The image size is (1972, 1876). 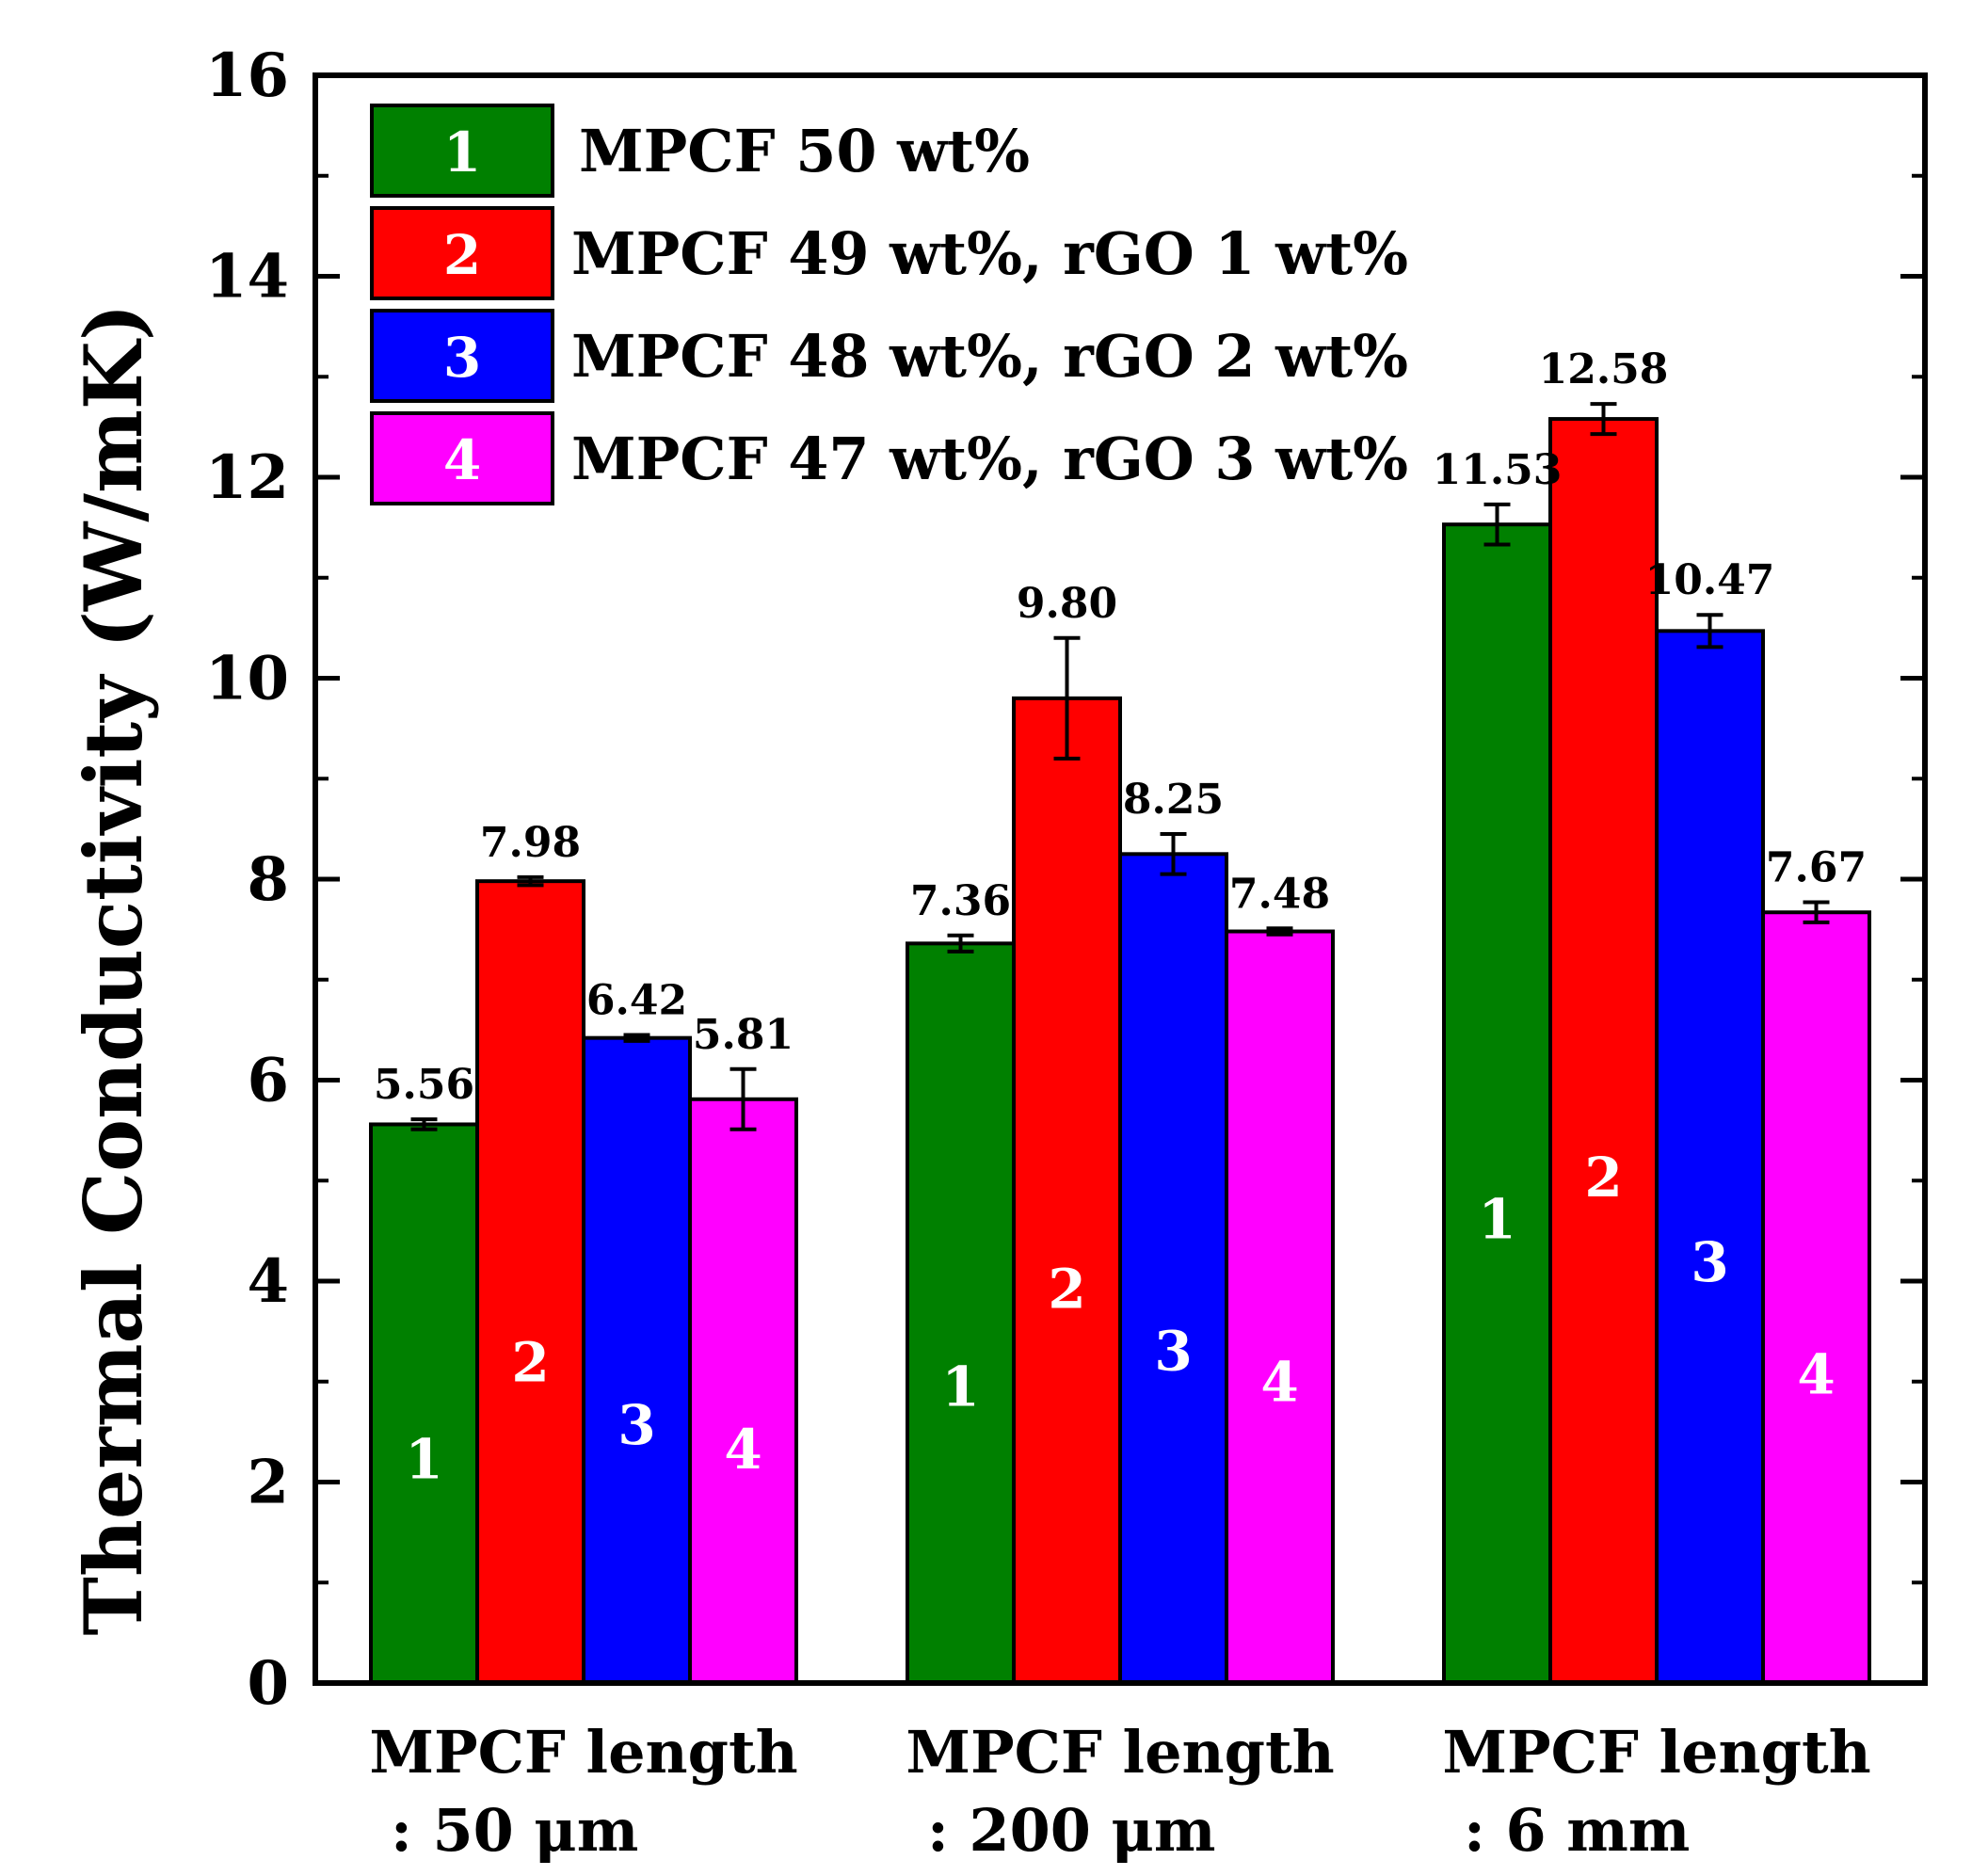 I want to click on y-tick-label: 8, so click(x=268, y=879).